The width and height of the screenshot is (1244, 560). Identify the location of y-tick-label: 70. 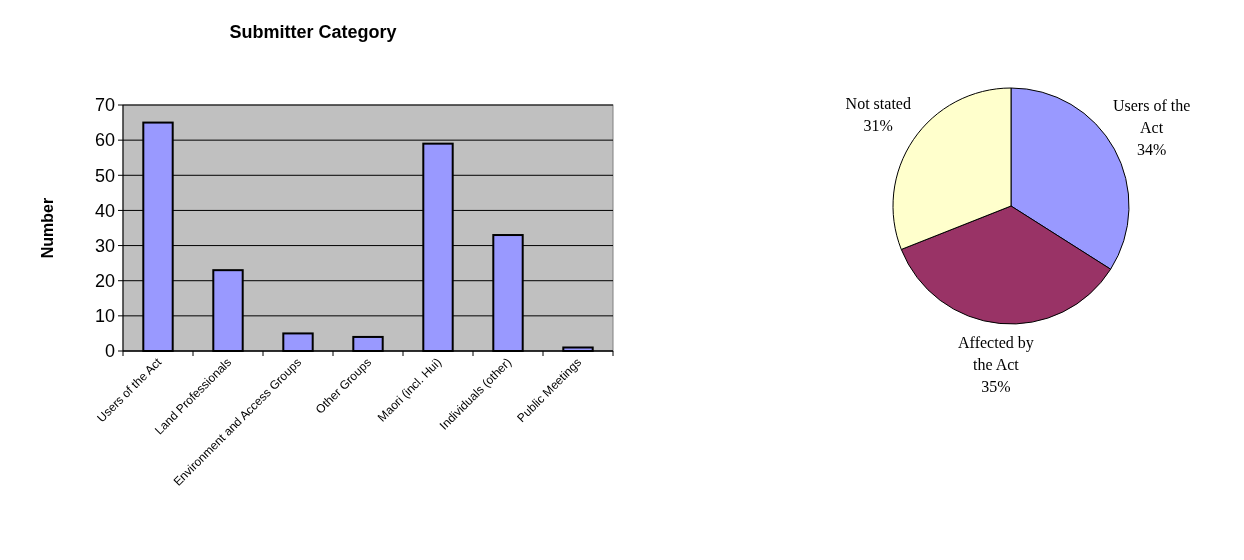
(104, 105).